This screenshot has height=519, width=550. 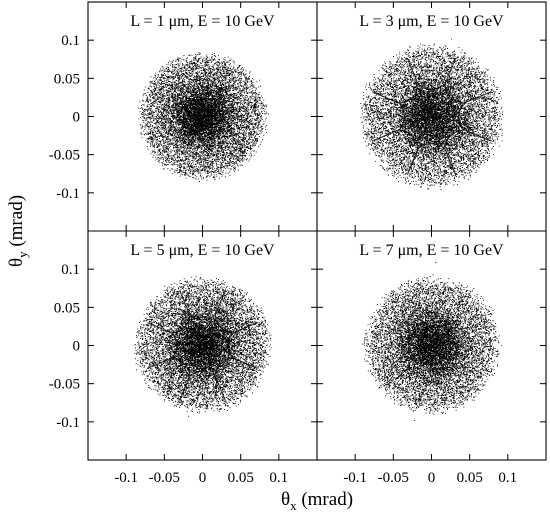 What do you see at coordinates (202, 21) in the screenshot?
I see `panel-title: L = 1 μm, E = 10 GeV` at bounding box center [202, 21].